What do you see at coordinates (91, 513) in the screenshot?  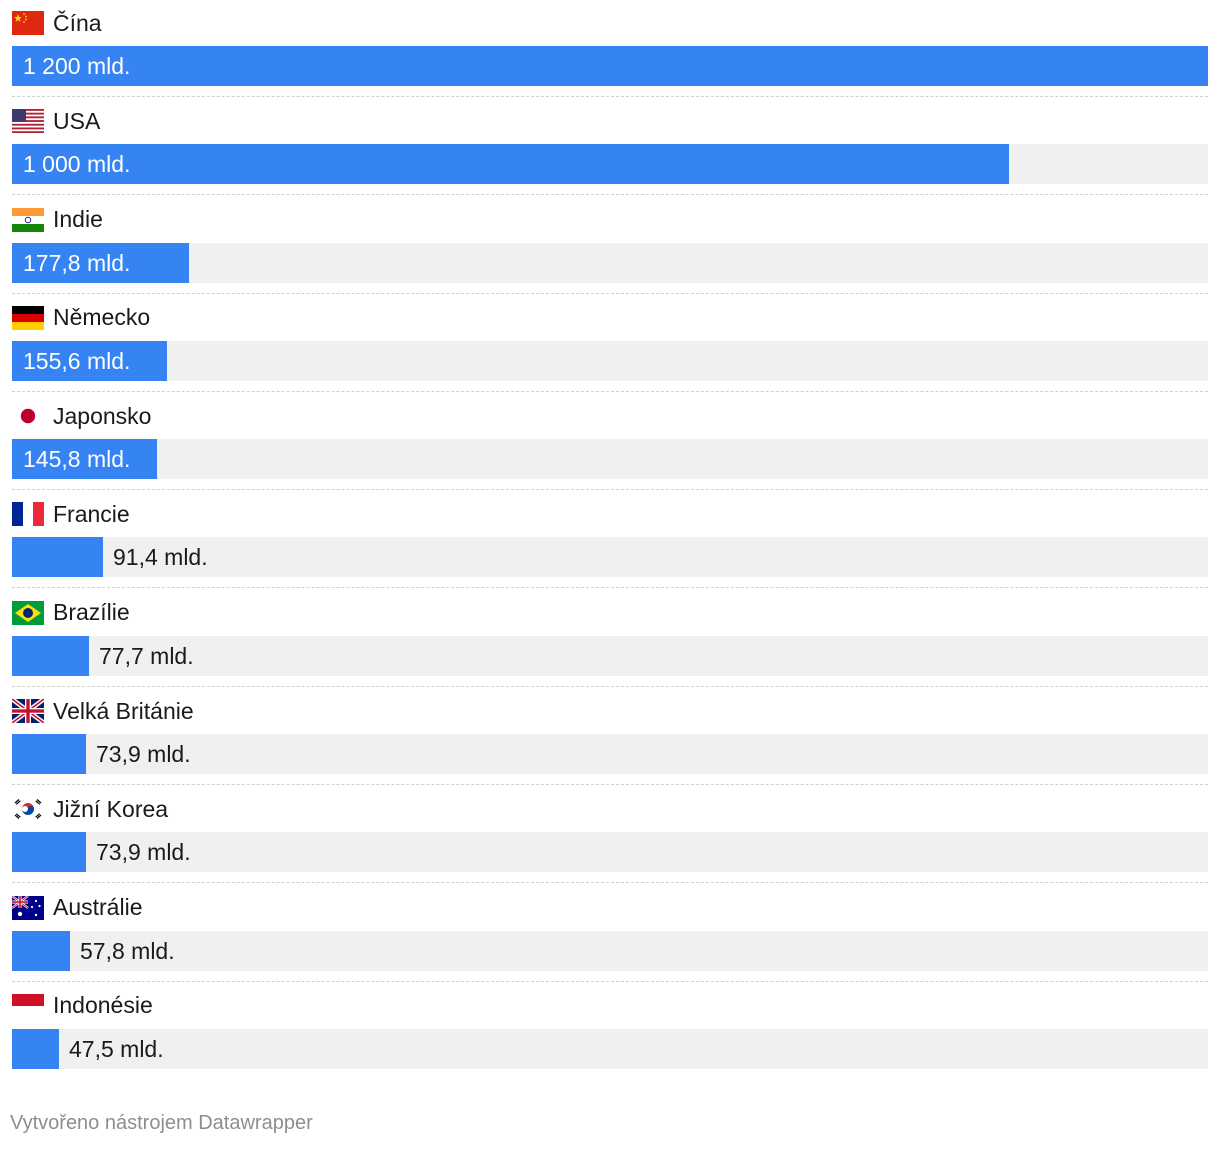 I see `category-label: Francie` at bounding box center [91, 513].